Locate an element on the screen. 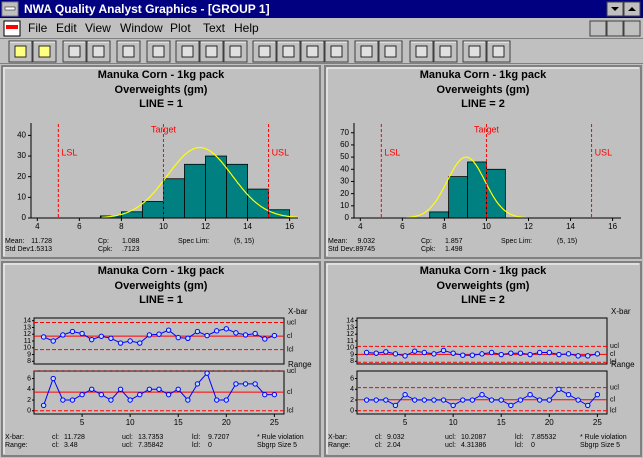 This screenshot has width=643, height=458. menu-item: Edit is located at coordinates (66, 28).